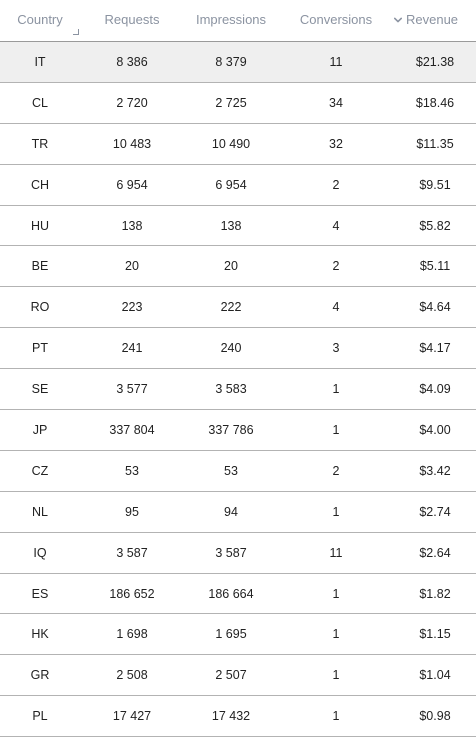  I want to click on cell-requests: 1 698, so click(132, 634).